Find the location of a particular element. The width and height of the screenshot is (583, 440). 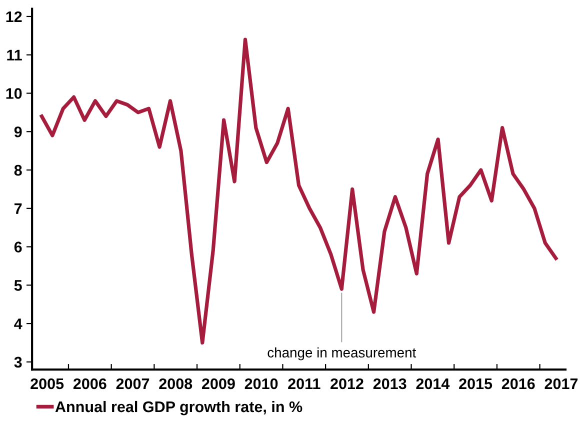

y-tick-label: 6 is located at coordinates (18, 247).